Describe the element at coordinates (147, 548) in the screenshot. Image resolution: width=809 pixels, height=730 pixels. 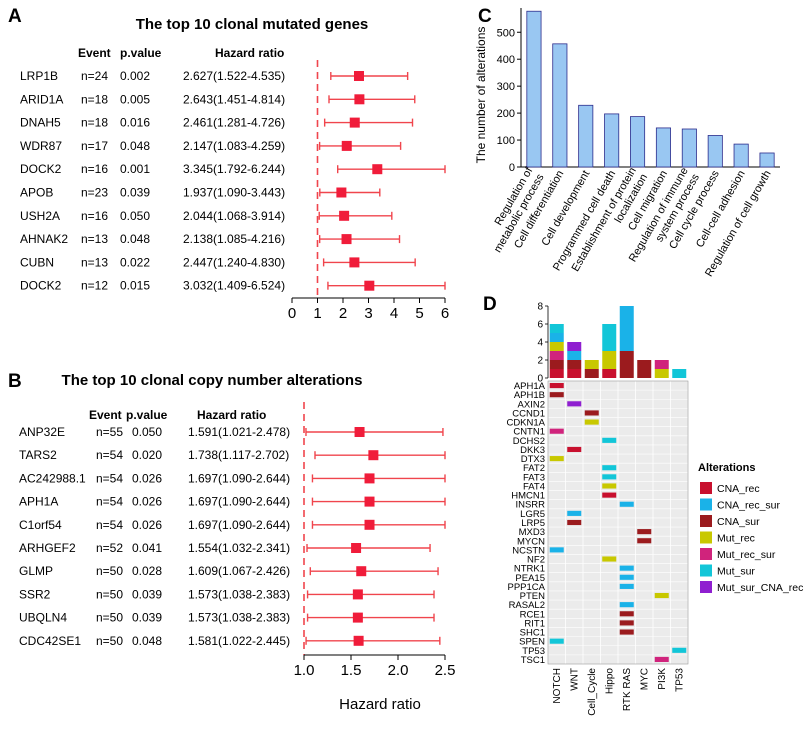
I see `pvalue-label: 0.041` at that location.